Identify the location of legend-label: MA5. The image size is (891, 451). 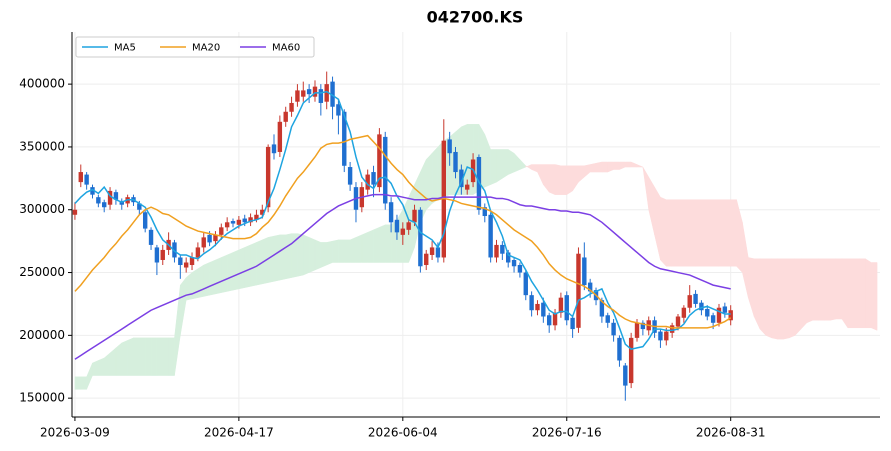
(125, 48).